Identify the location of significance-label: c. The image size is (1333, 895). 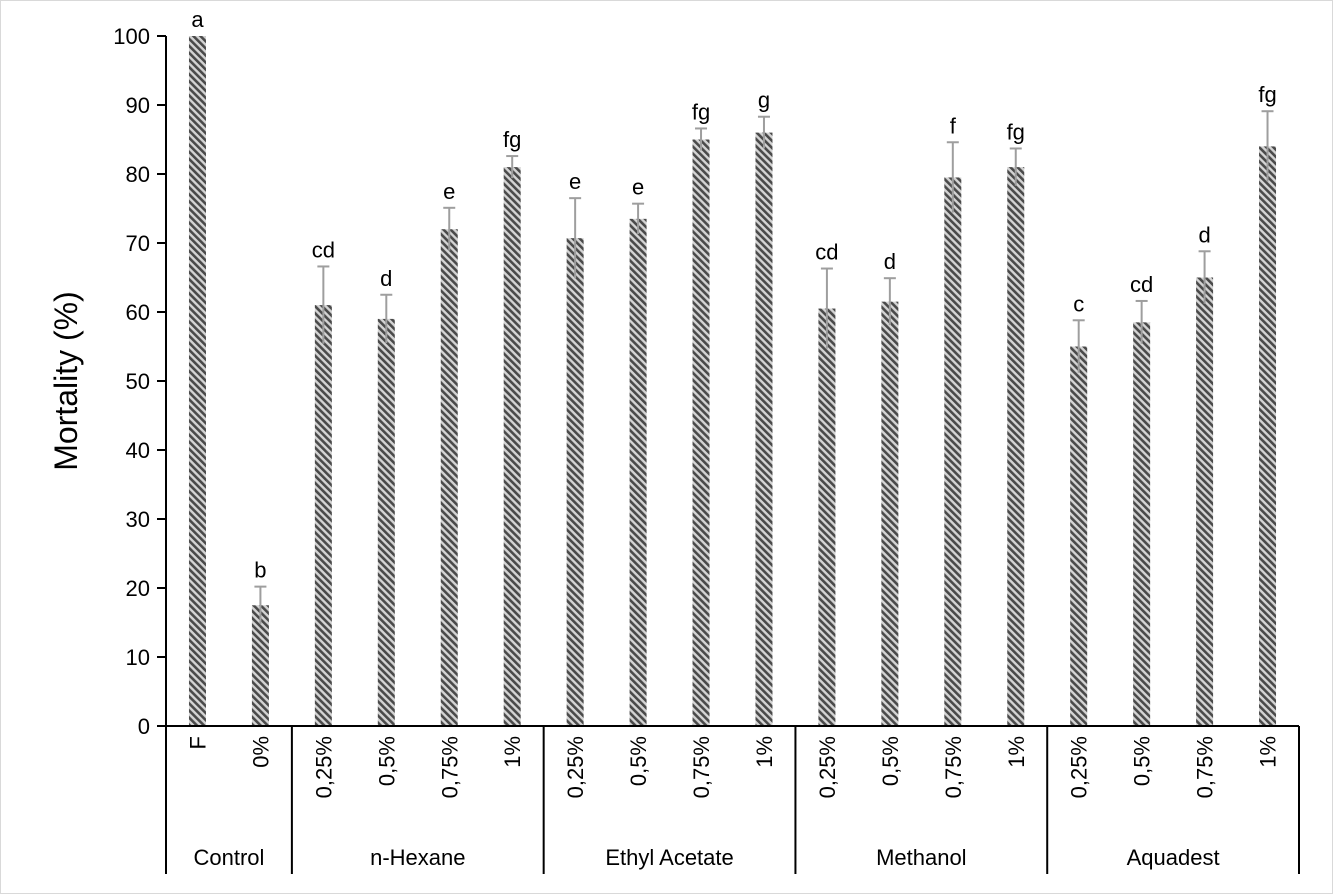
(1078, 303).